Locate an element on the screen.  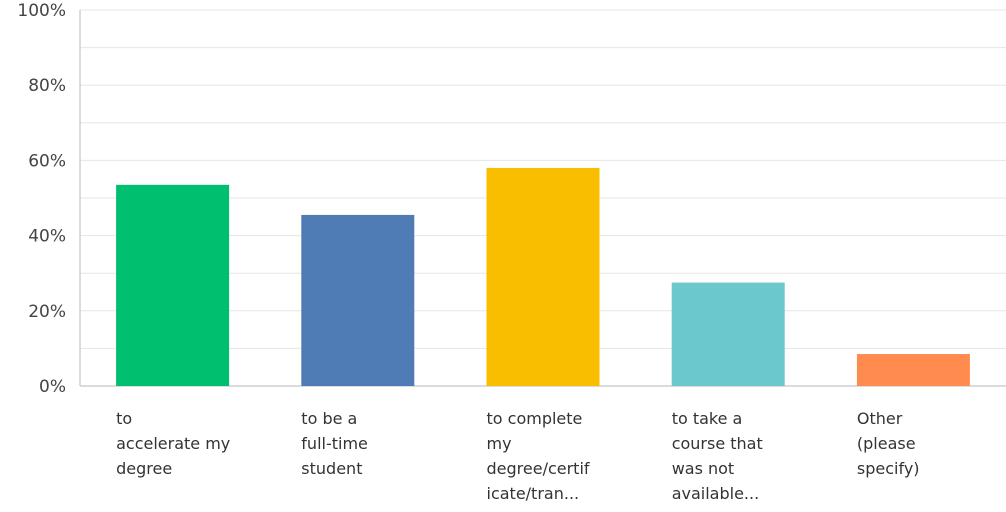
x-tick-label-line: full-time is located at coordinates (334, 443).